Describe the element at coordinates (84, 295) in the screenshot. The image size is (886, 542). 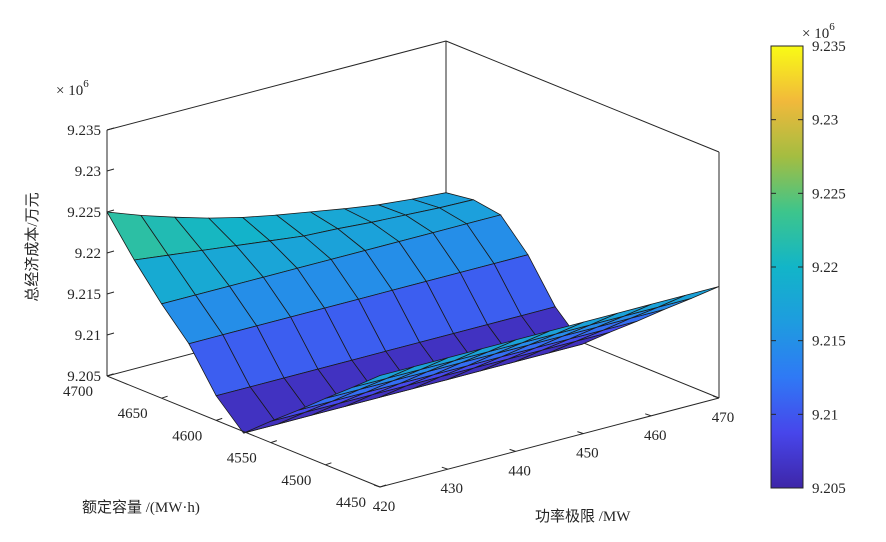
I see `z-tick-label: 9.215` at that location.